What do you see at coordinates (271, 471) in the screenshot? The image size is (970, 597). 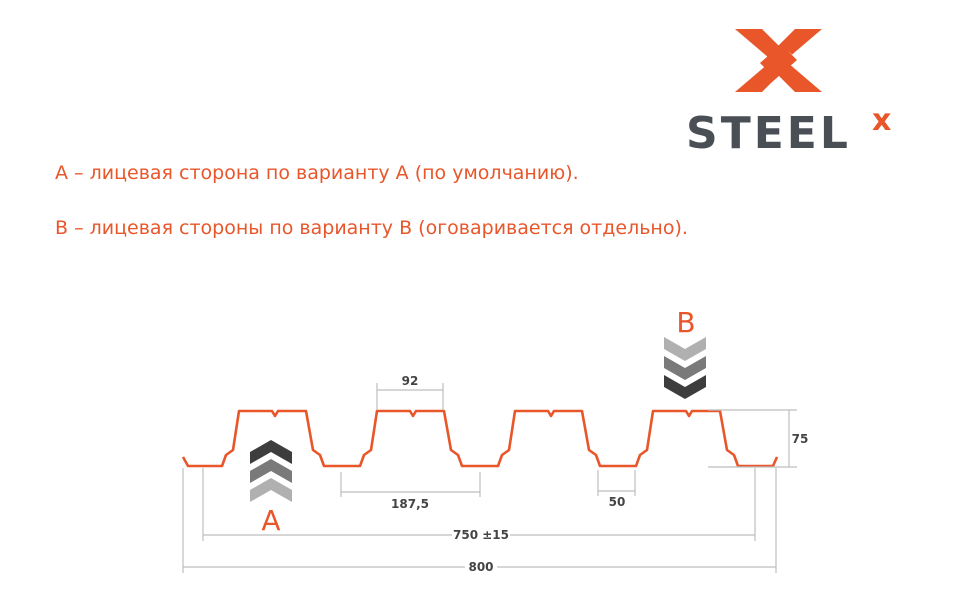 I see `side-a-chevrons` at bounding box center [271, 471].